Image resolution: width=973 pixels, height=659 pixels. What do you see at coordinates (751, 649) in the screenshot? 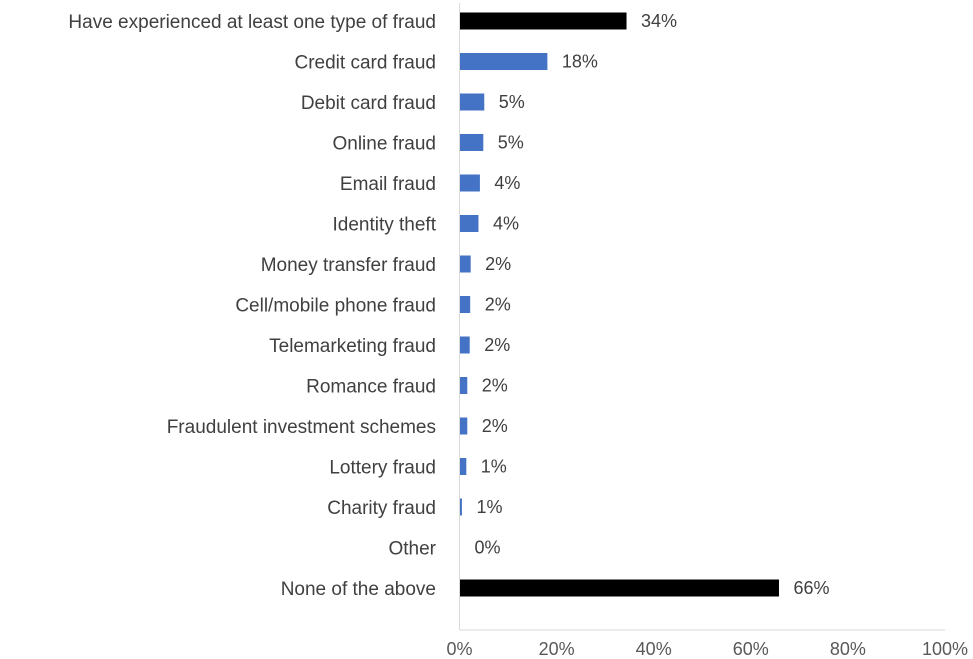
I see `x-tick-label: 60%` at bounding box center [751, 649].